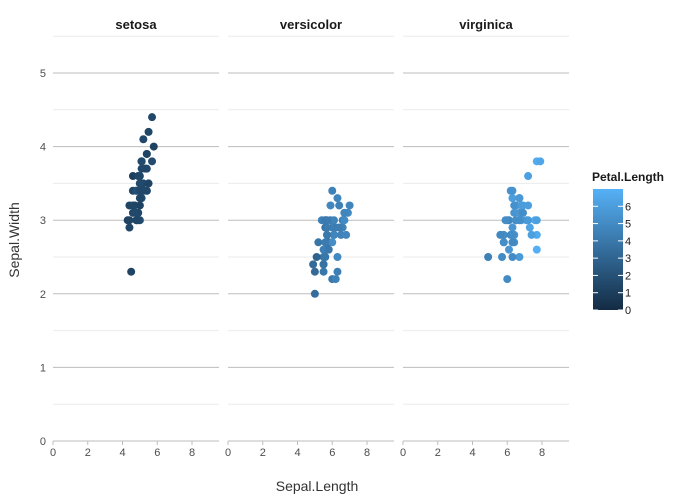  What do you see at coordinates (43, 74) in the screenshot?
I see `y-tick-label: 5` at bounding box center [43, 74].